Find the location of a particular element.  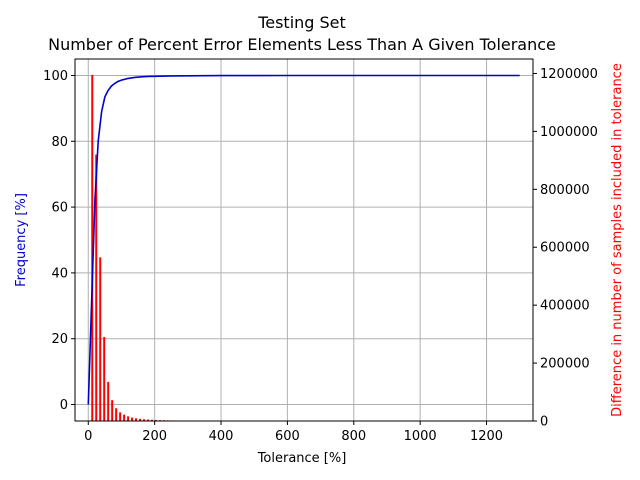

y2-tick-label: 200000 is located at coordinates (565, 364).